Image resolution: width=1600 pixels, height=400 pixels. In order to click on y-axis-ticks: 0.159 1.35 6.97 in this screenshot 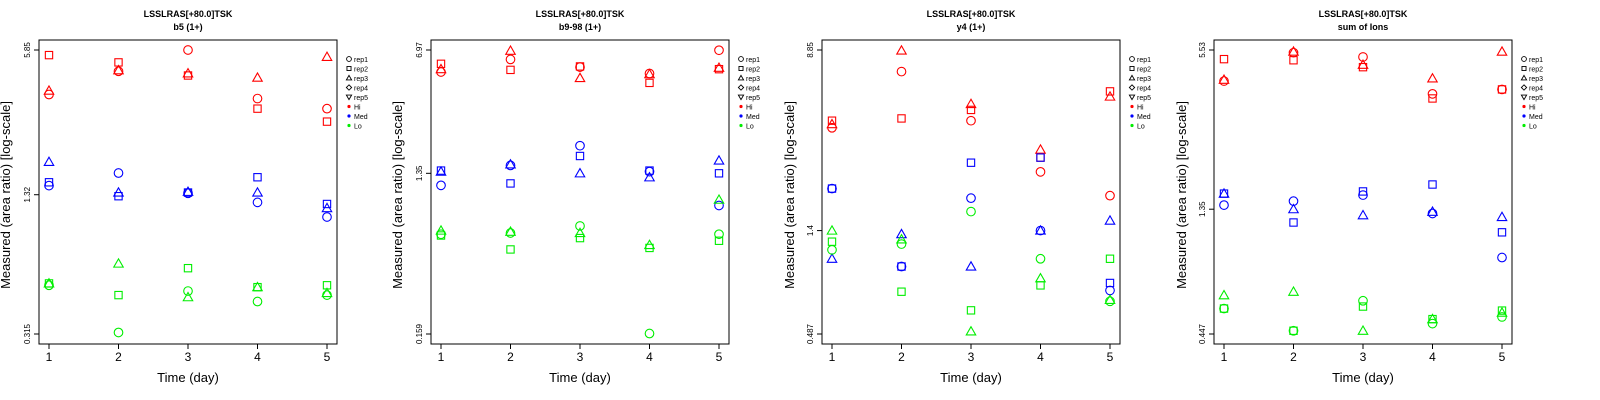, I will do `click(423, 193)`.